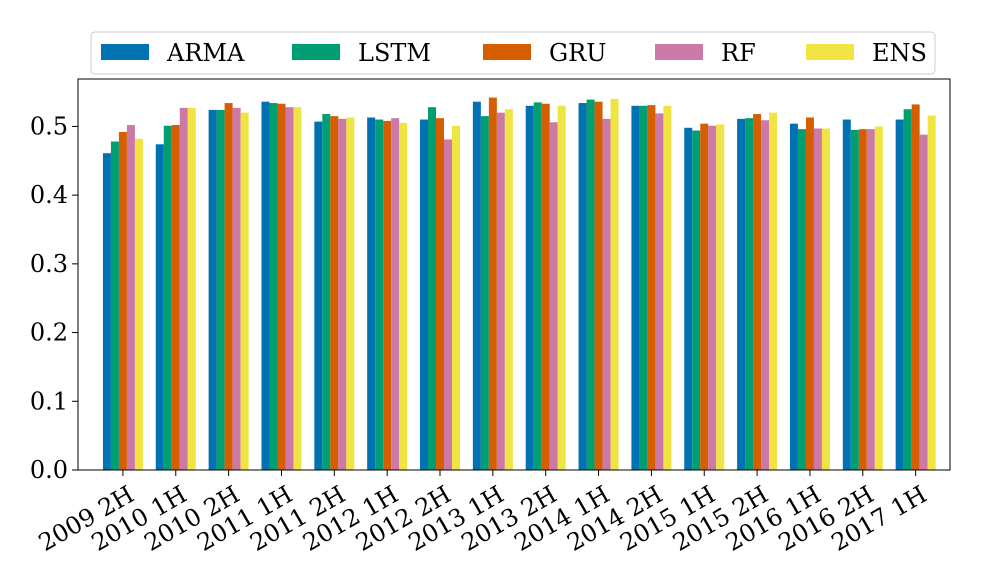 The height and width of the screenshot is (576, 1008). I want to click on legend-label: ENS, so click(899, 53).